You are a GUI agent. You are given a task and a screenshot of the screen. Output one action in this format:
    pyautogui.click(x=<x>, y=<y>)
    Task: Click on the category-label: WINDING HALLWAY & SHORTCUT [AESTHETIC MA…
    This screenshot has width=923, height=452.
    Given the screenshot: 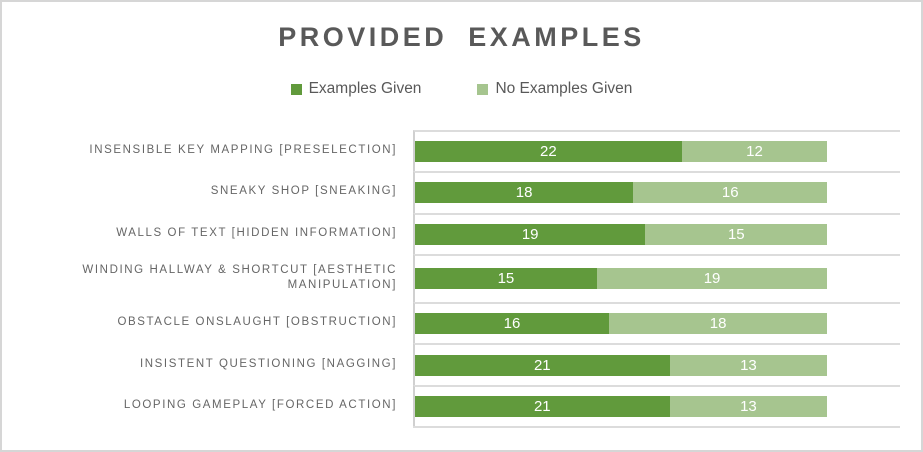 What is the action you would take?
    pyautogui.click(x=239, y=277)
    